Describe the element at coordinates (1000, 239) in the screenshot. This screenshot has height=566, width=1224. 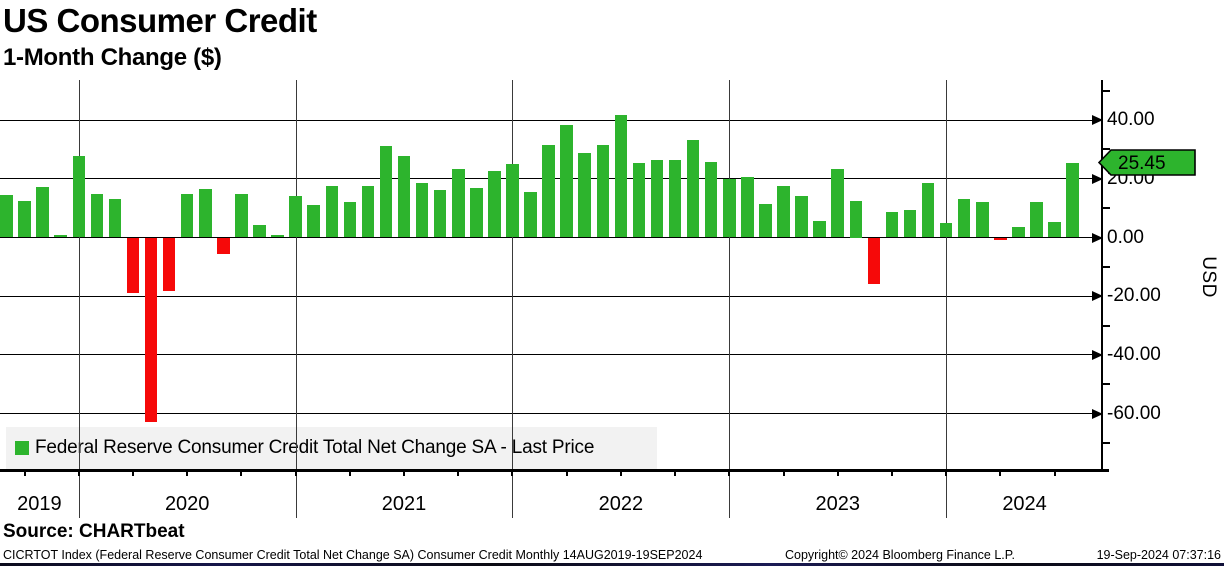
I see `bar-mar-2024` at that location.